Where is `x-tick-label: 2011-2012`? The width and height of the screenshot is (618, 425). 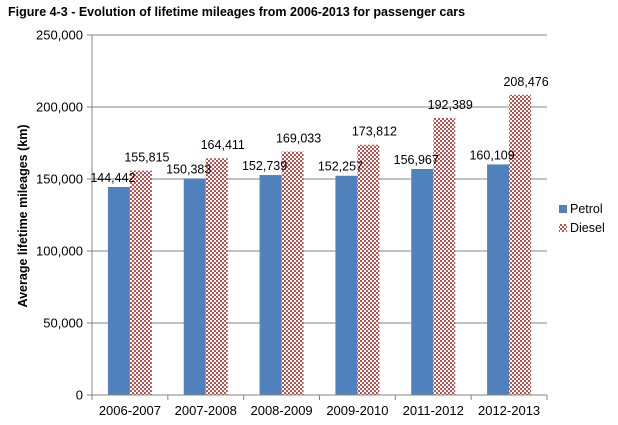
x-tick-label: 2011-2012 is located at coordinates (433, 410).